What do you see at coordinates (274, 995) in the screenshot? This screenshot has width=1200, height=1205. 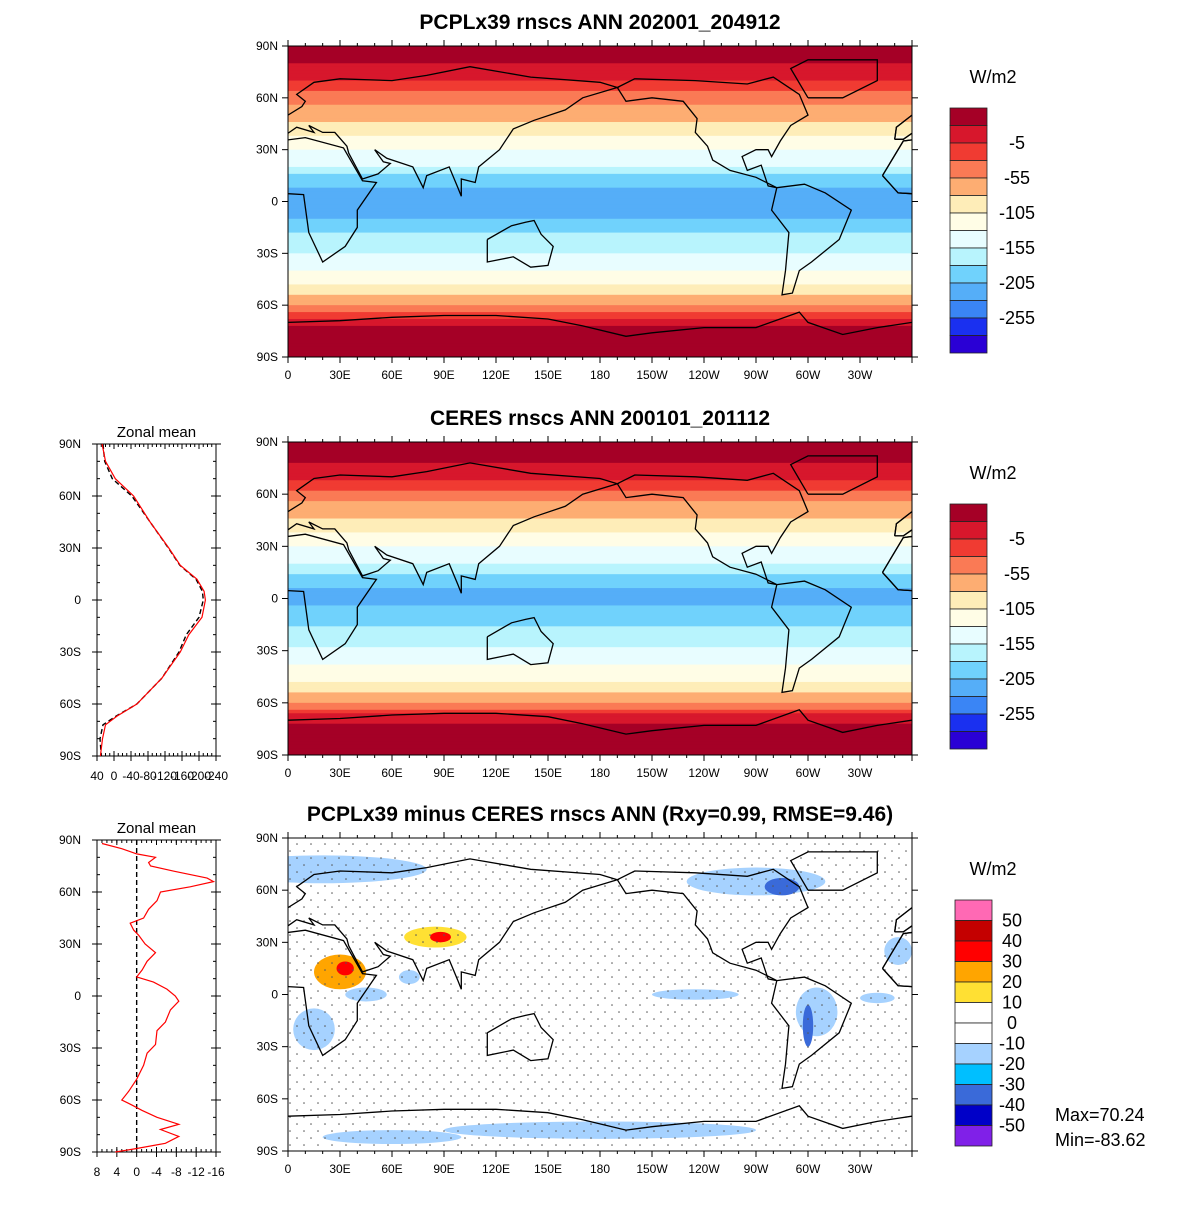 I see `lat-tick-label: 0` at bounding box center [274, 995].